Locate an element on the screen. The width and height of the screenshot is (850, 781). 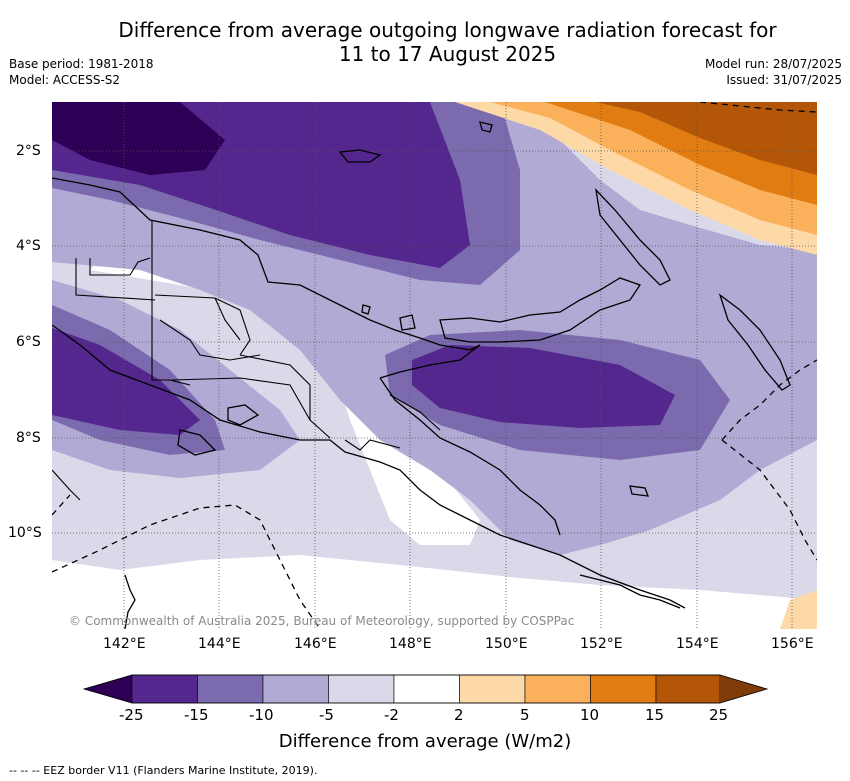
colorbar-label-3: -10 is located at coordinates (261, 715).